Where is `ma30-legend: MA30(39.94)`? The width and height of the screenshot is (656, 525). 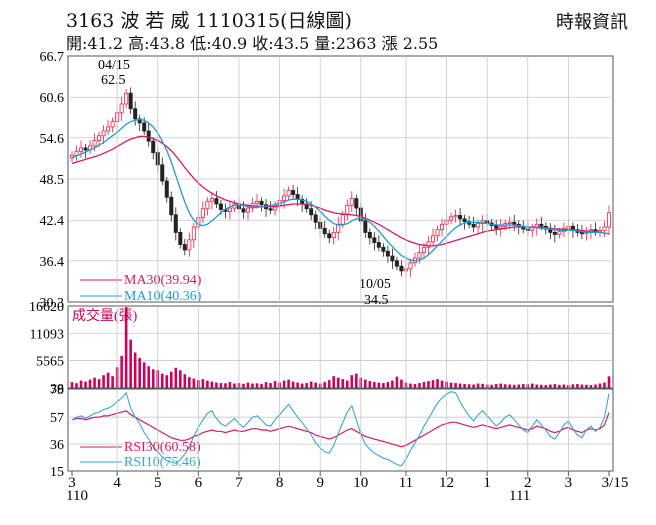
ma30-legend: MA30(39.94) is located at coordinates (163, 280).